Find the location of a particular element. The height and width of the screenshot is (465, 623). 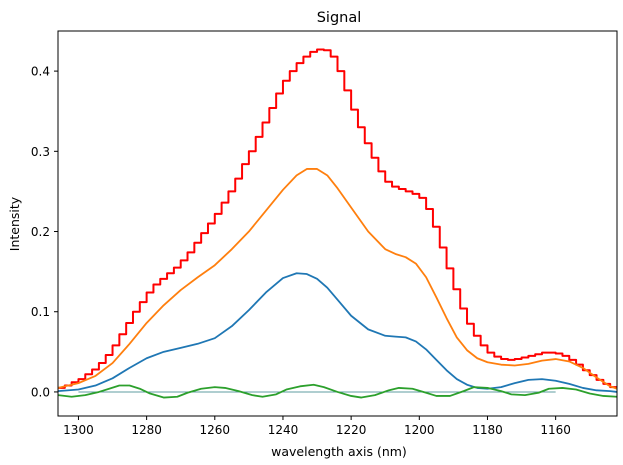

x-tick-label: 1180 is located at coordinates (487, 430).